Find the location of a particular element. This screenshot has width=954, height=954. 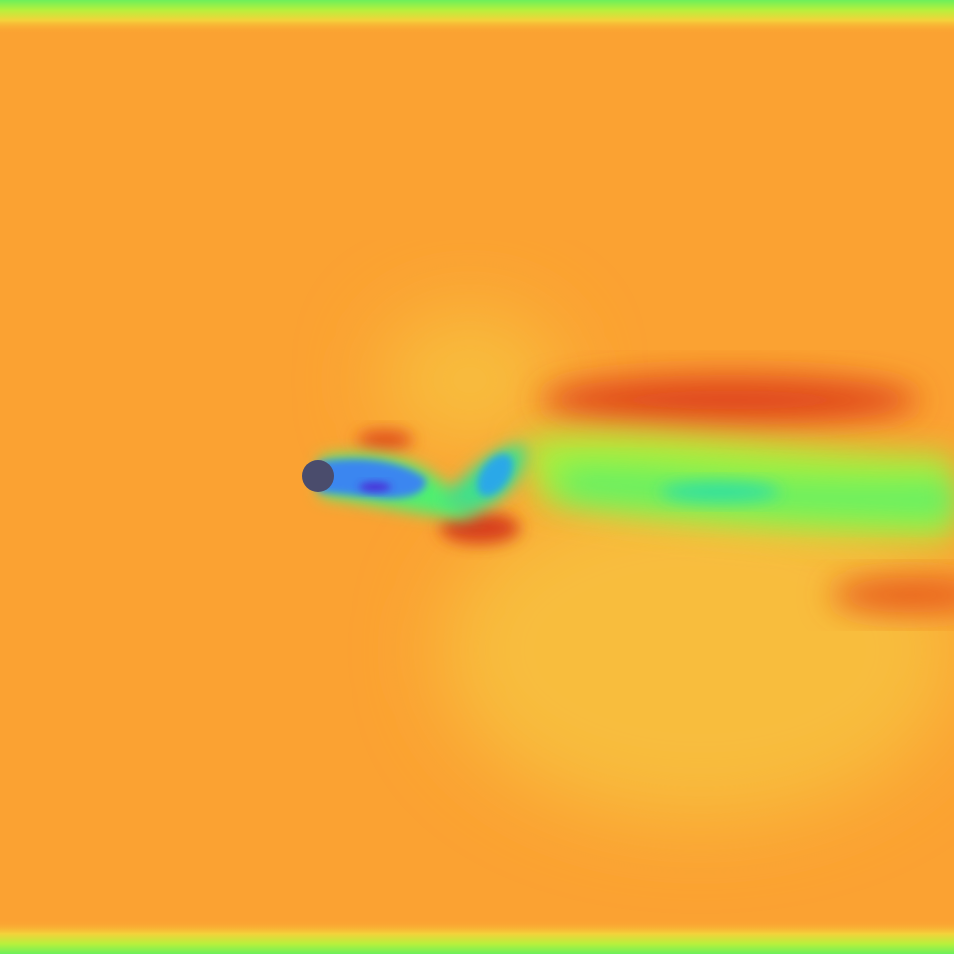

top-wall-layer is located at coordinates (477, 17).